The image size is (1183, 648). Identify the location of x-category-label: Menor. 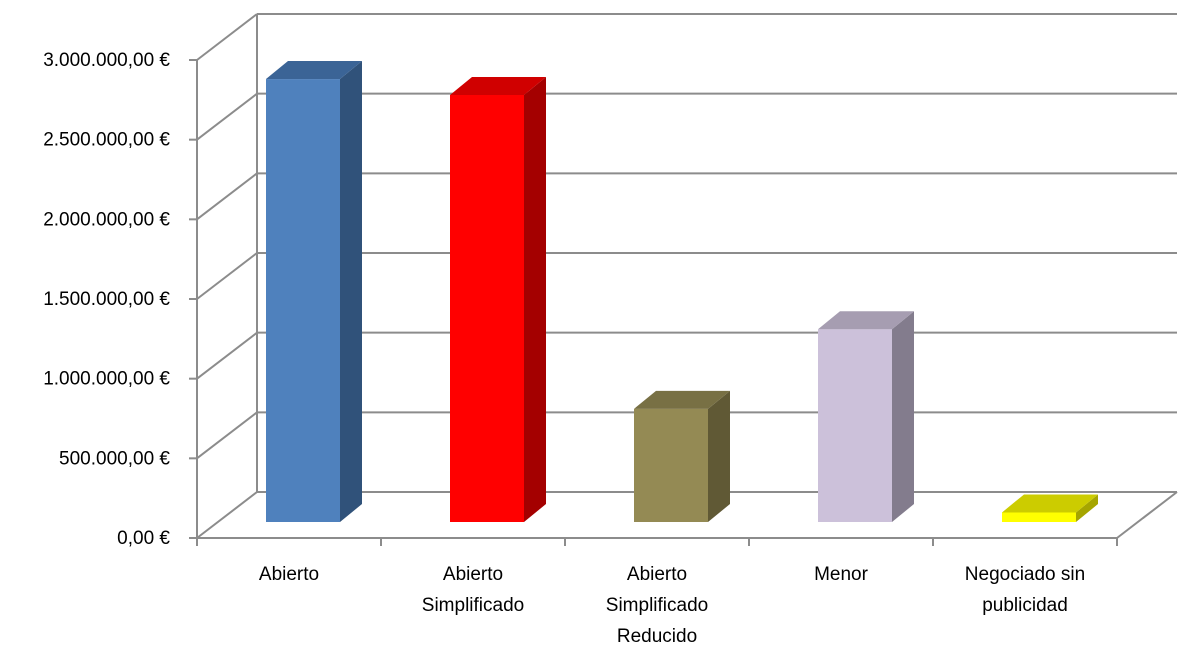
(841, 574).